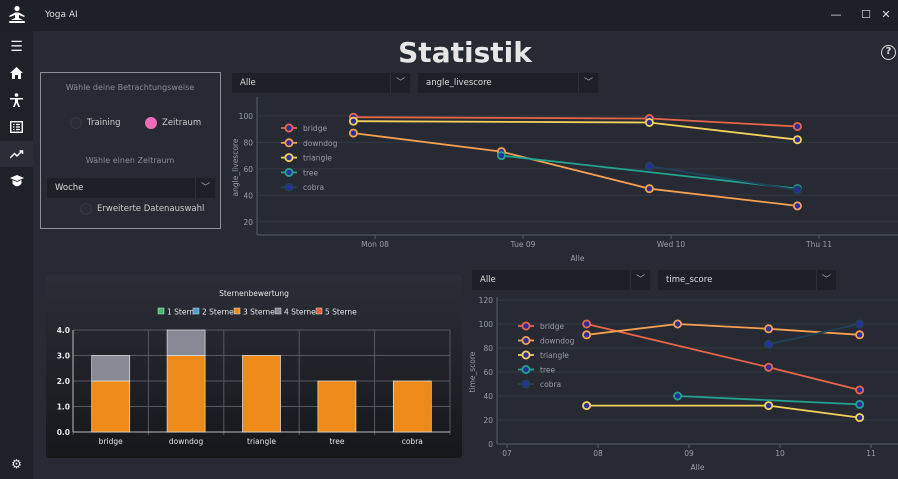  What do you see at coordinates (723, 329) in the screenshot?
I see `series-line-downdog` at bounding box center [723, 329].